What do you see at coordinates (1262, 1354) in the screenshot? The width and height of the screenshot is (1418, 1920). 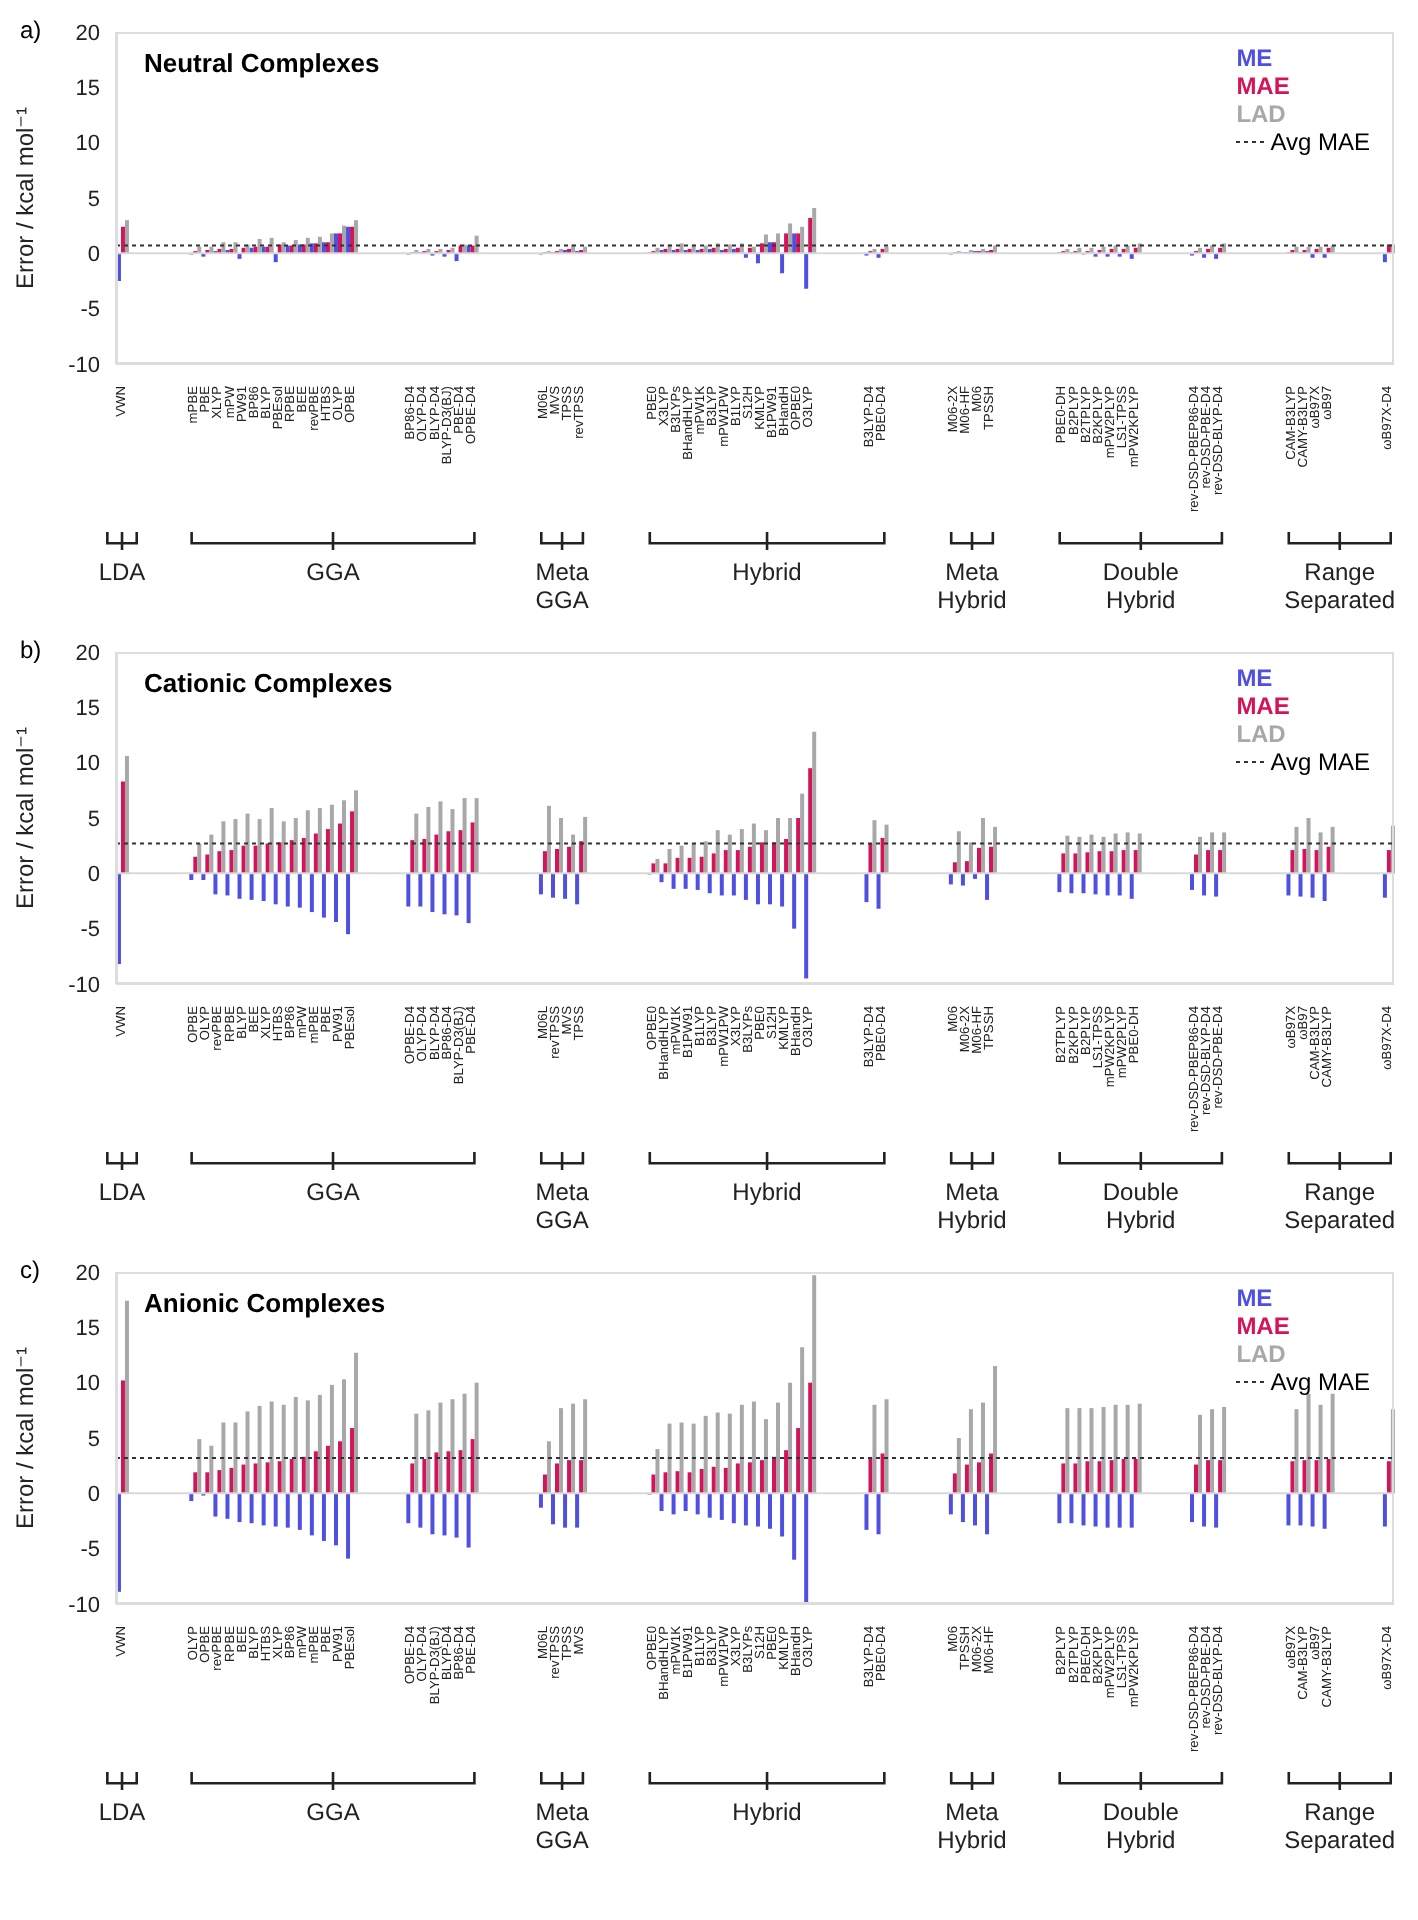 I see `series-label: LAD` at bounding box center [1262, 1354].